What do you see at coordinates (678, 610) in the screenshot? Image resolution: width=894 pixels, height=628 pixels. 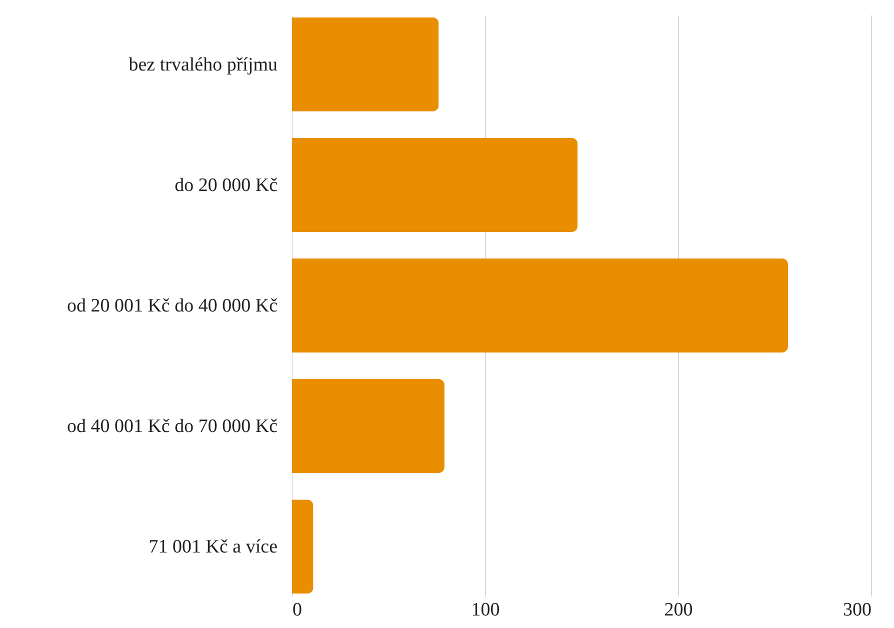 I see `x-tick-label: 200` at bounding box center [678, 610].